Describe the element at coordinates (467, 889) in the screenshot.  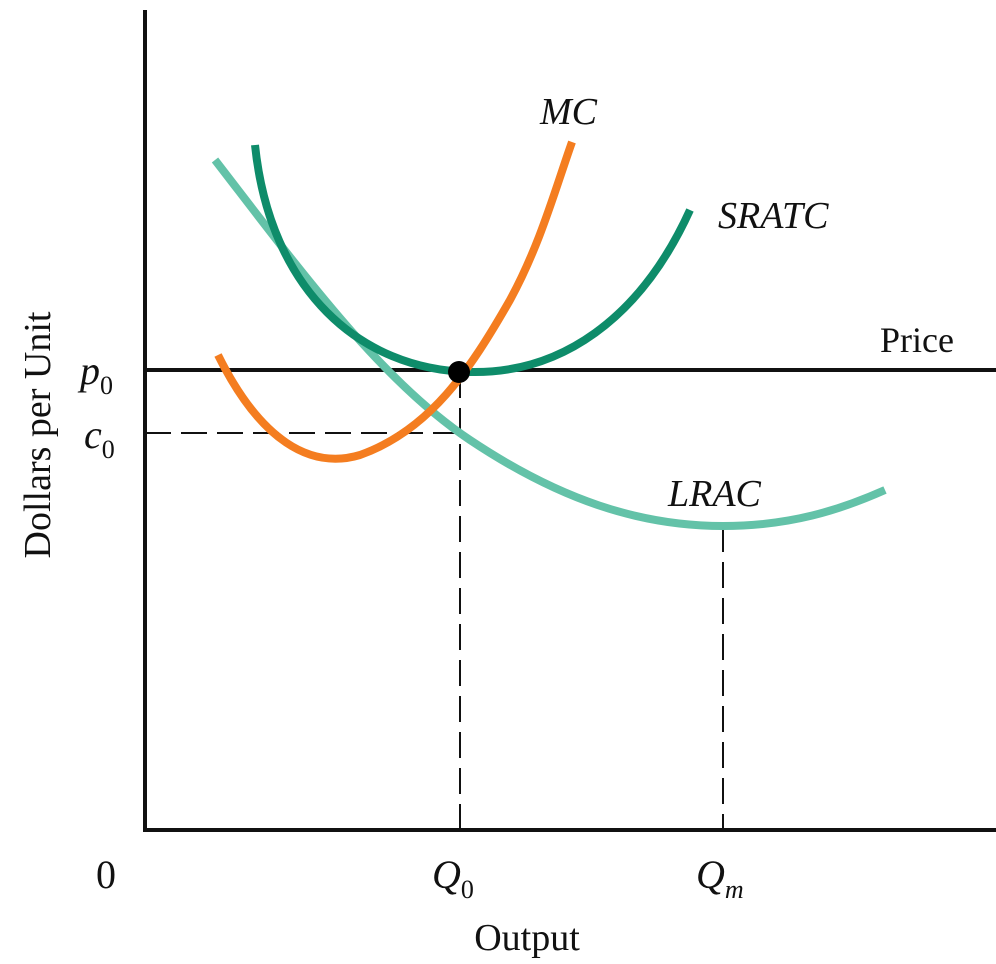
I see `x-tick-q0-sub: 0` at that location.